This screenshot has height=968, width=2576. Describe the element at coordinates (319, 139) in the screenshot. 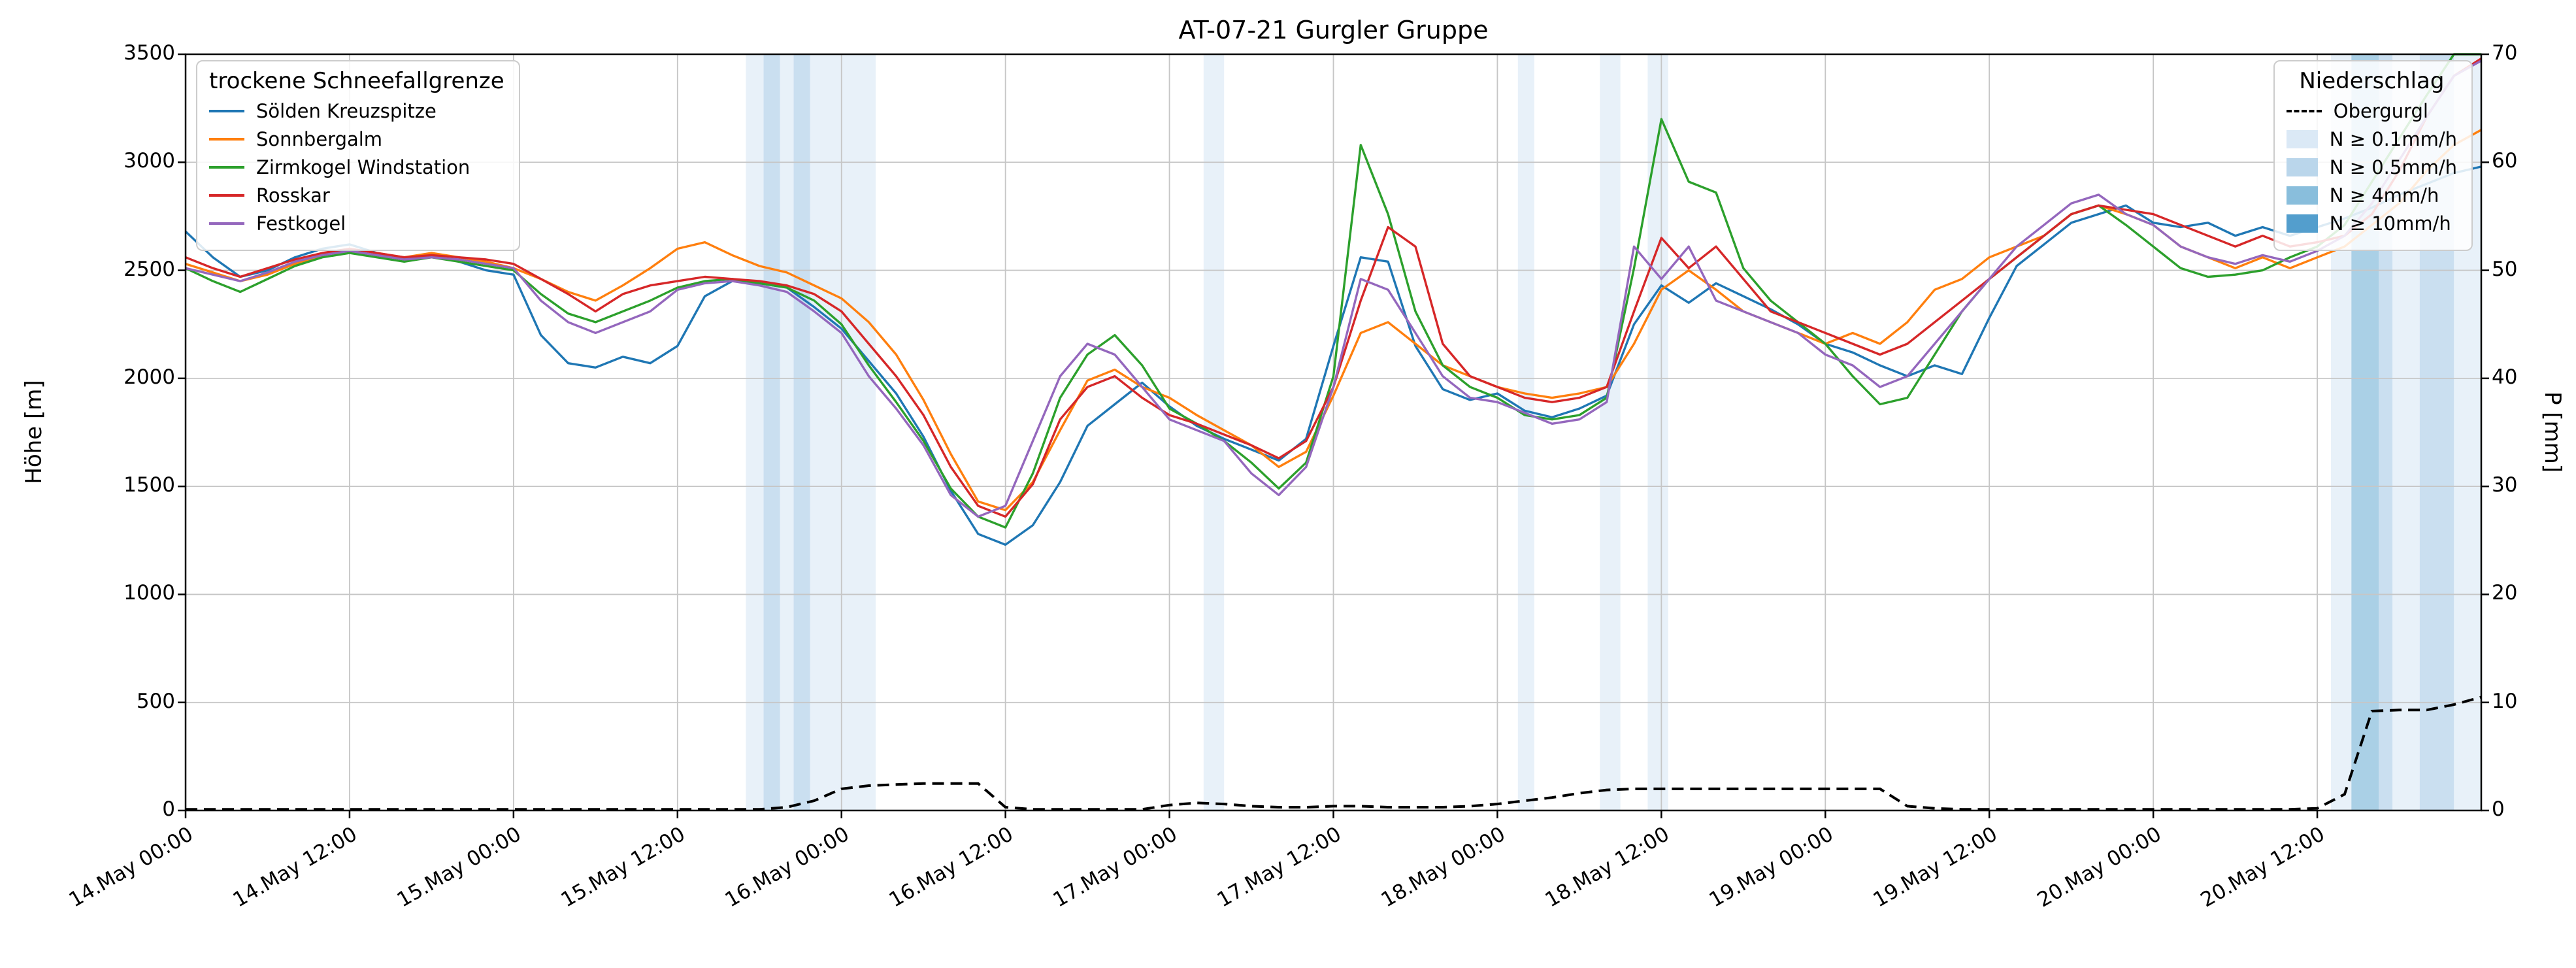

I see `legend-label: Sonnbergalm` at that location.